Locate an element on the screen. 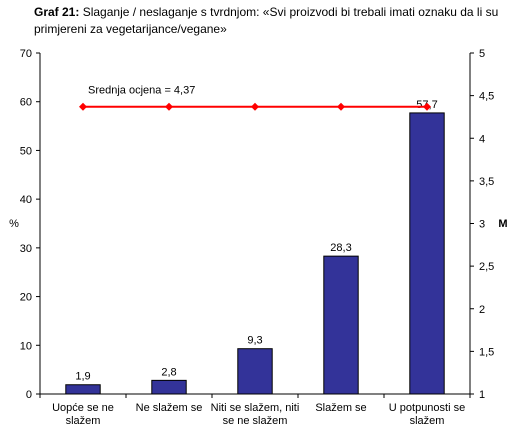 The image size is (510, 432). y2-axis-label: M is located at coordinates (502, 224).